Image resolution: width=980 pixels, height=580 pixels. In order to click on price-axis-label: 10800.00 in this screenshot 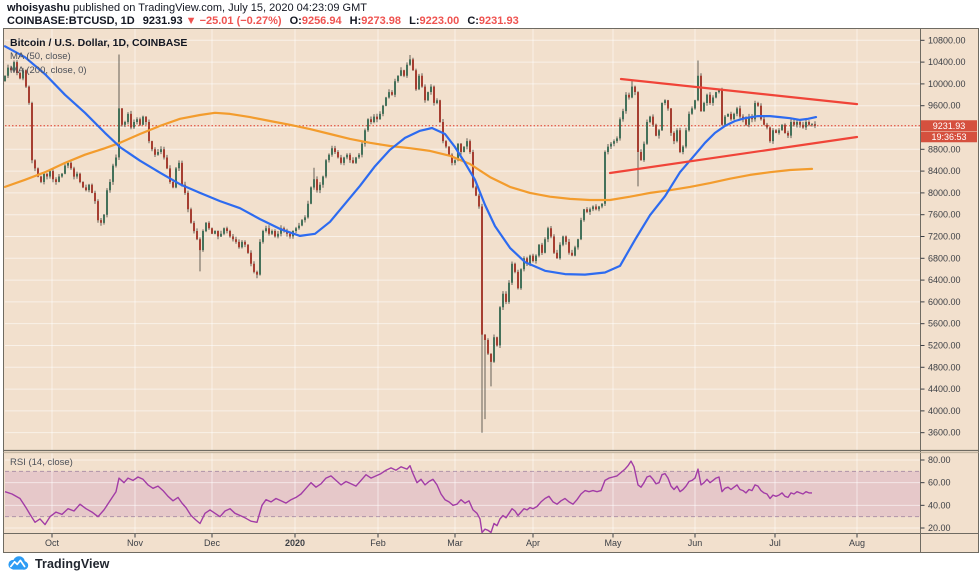, I will do `click(947, 40)`.